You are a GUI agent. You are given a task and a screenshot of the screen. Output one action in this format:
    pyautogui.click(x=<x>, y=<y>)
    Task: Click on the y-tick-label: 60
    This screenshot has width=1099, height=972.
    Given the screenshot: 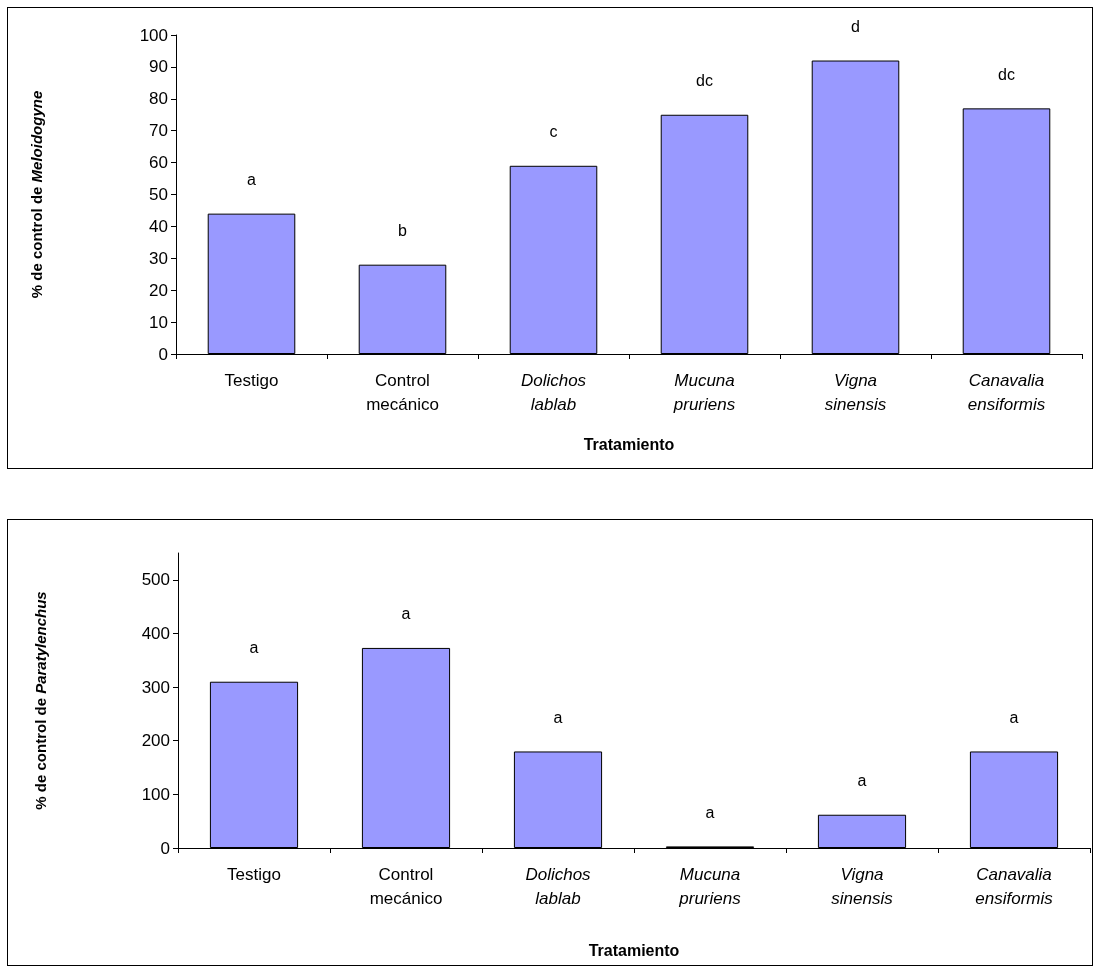 What is the action you would take?
    pyautogui.click(x=158, y=163)
    